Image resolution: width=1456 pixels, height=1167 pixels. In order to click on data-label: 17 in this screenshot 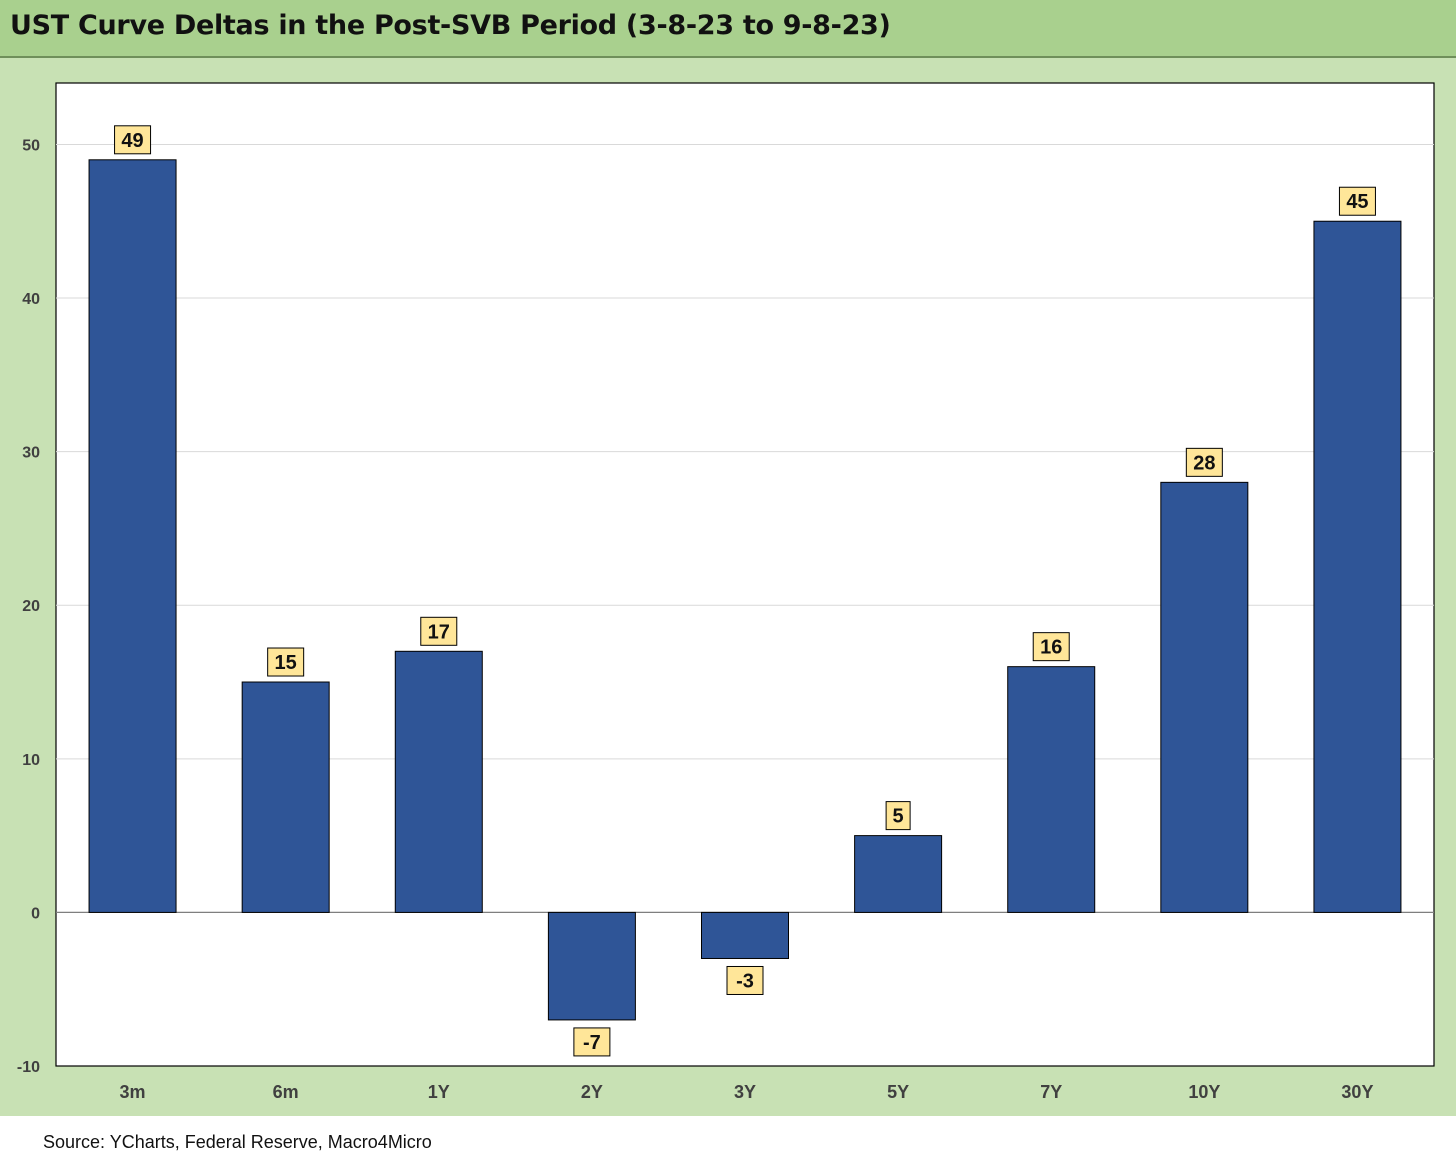, I will do `click(439, 632)`.